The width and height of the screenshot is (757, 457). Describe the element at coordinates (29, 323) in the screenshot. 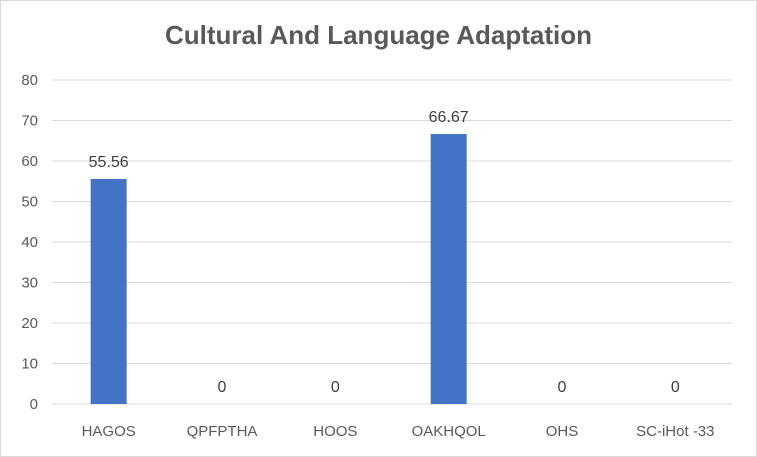

I see `y-tick-label: 20` at that location.